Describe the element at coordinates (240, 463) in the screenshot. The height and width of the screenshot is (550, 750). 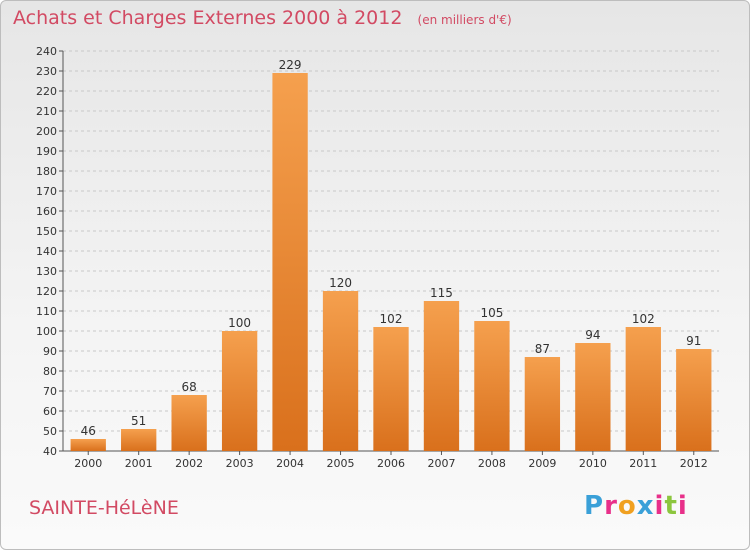
I see `x-tick-label: 2003` at that location.